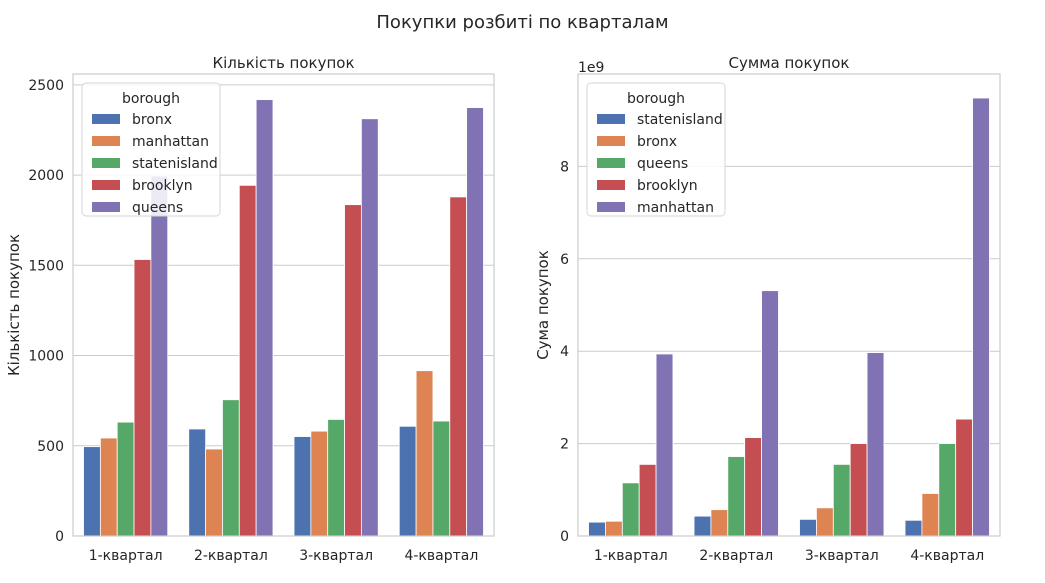  I want to click on chart2-legend-swatch-manhattan, so click(611, 207).